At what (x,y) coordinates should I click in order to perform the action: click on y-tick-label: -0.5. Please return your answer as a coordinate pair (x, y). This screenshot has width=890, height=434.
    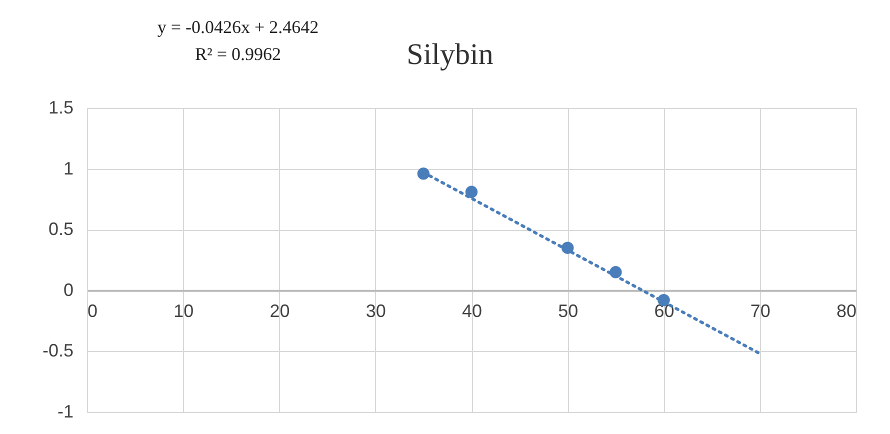
    Looking at the image, I should click on (58, 350).